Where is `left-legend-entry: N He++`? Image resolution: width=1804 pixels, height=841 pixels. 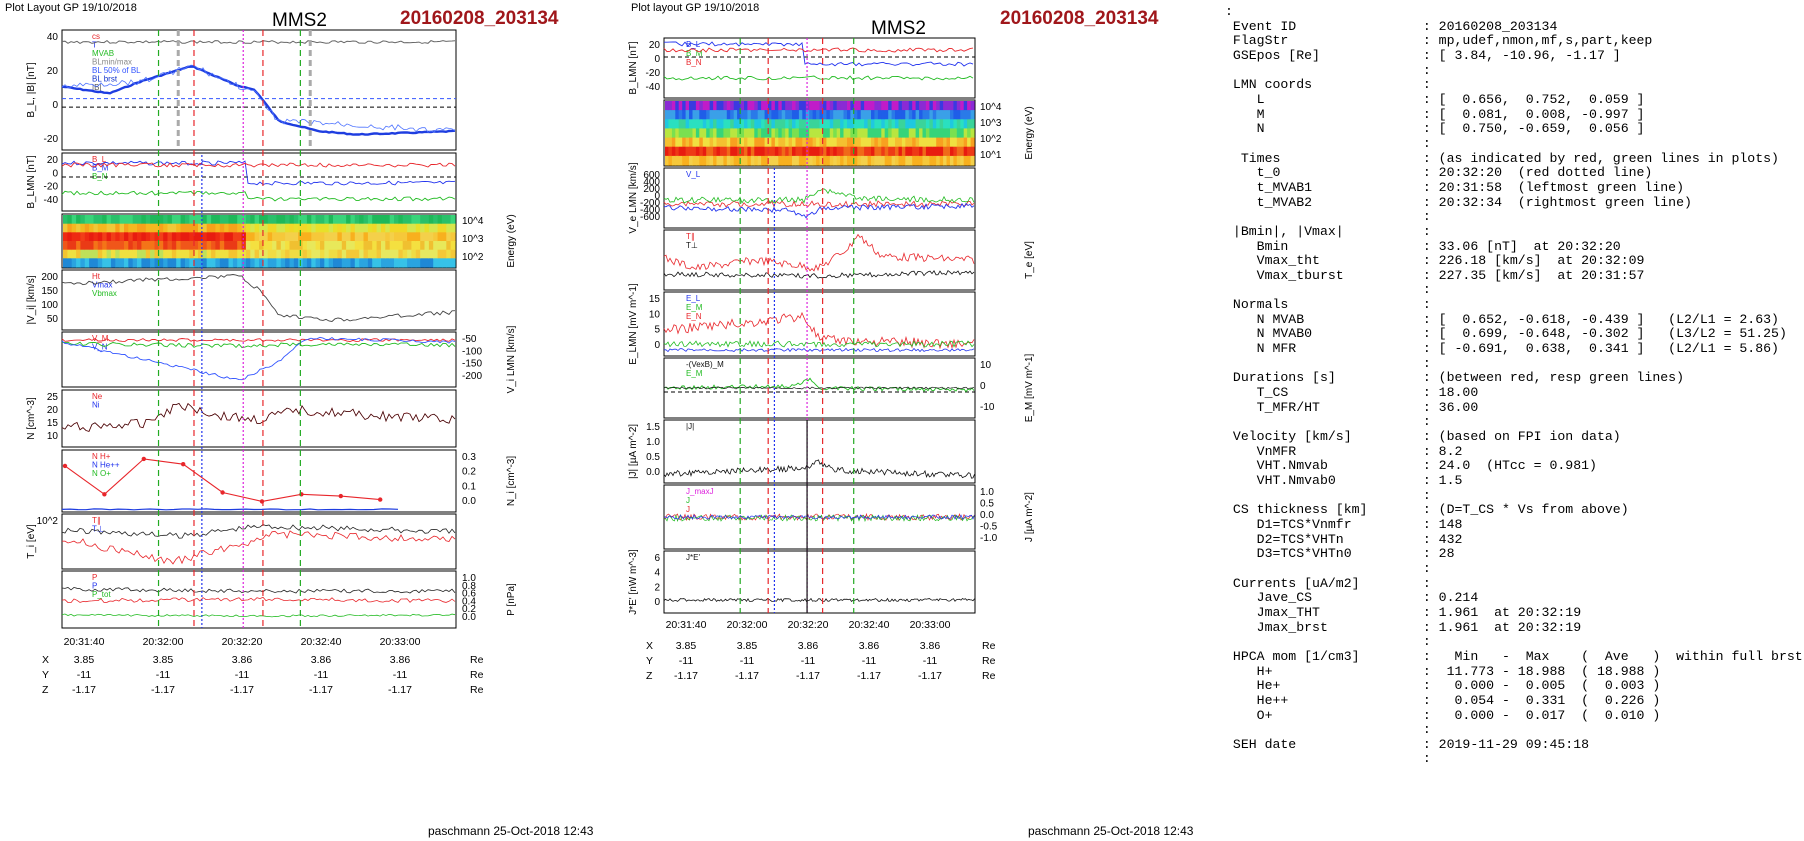
left-legend-entry: N He++ is located at coordinates (106, 465).